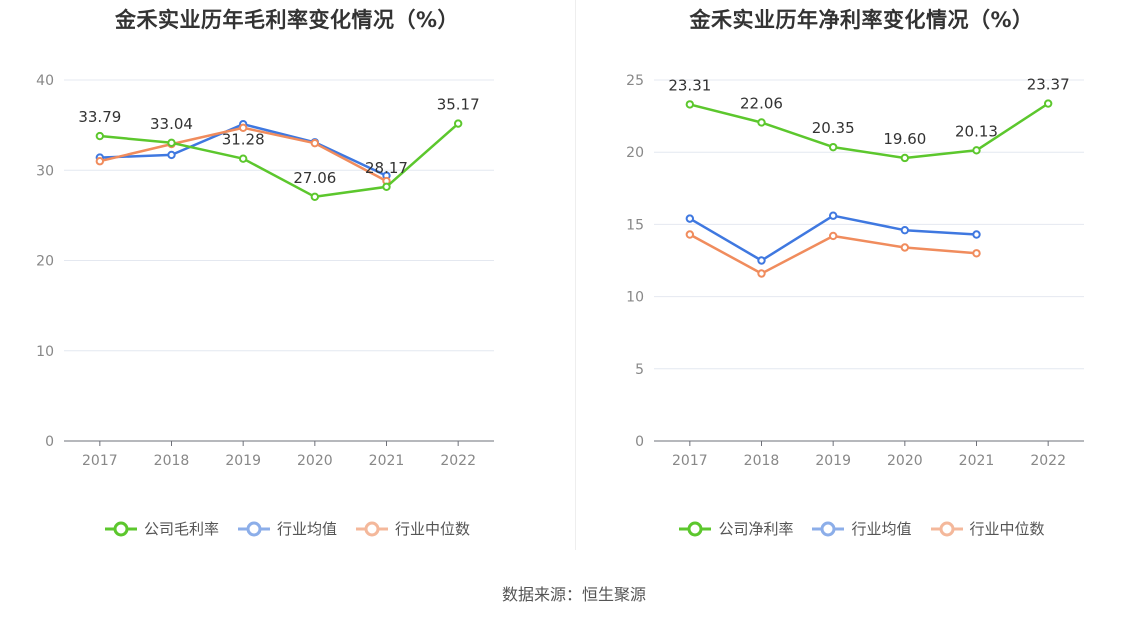  I want to click on data-label: 33.04, so click(171, 124).